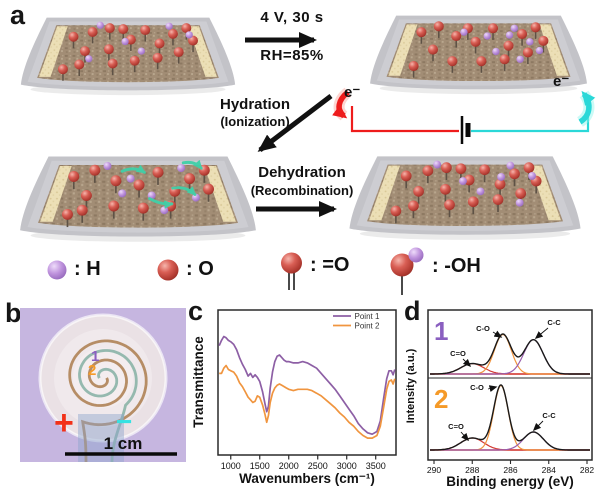  I want to click on device-dehydration-illustration, so click(465, 198).